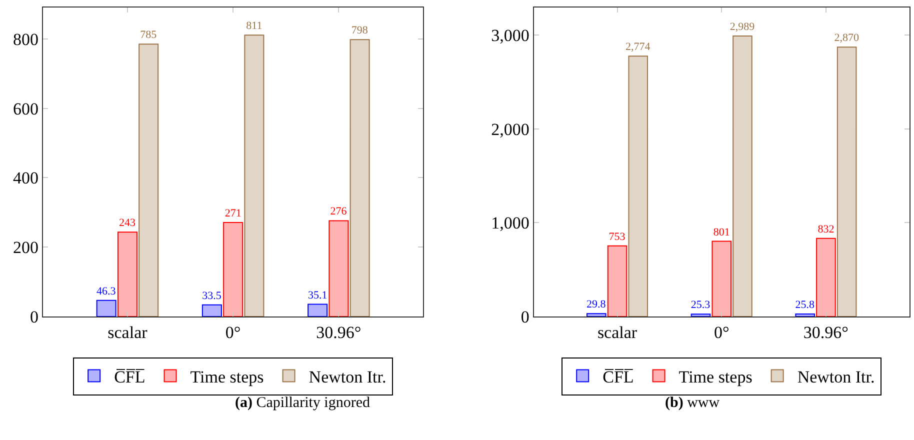 Image resolution: width=914 pixels, height=440 pixels. Describe the element at coordinates (149, 35) in the screenshot. I see `data-label: 785` at that location.